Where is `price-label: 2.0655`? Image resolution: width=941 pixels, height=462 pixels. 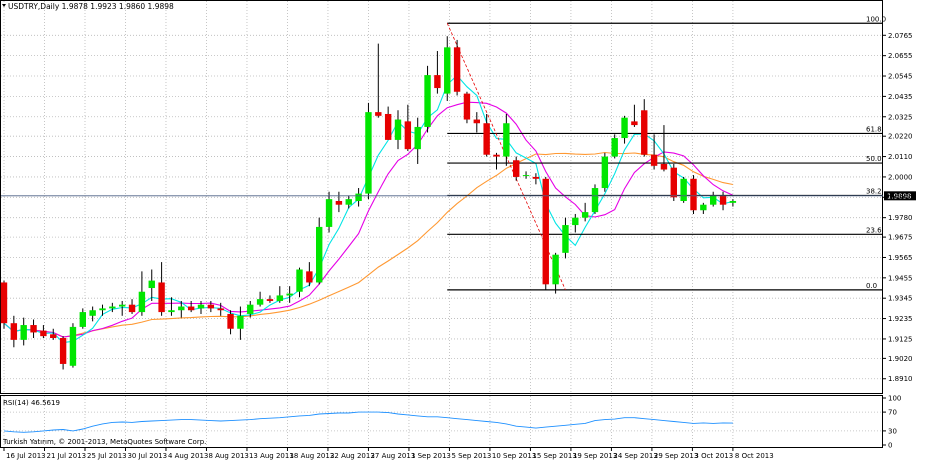
price-label: 2.0655 is located at coordinates (900, 56).